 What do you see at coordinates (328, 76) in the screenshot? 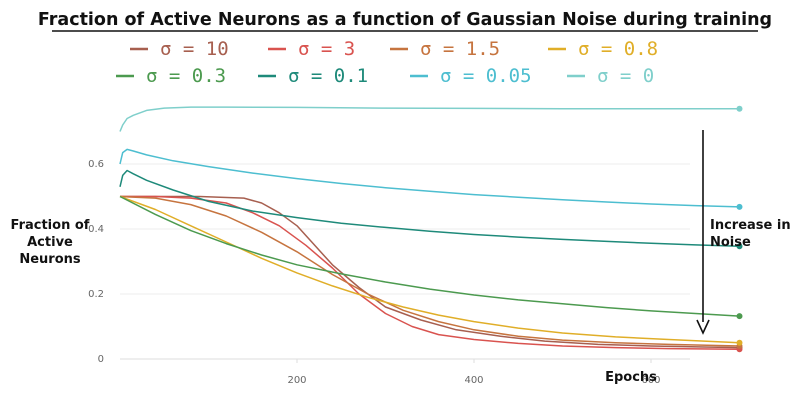
I see `legend-entry: σ = 0.1` at bounding box center [328, 76].